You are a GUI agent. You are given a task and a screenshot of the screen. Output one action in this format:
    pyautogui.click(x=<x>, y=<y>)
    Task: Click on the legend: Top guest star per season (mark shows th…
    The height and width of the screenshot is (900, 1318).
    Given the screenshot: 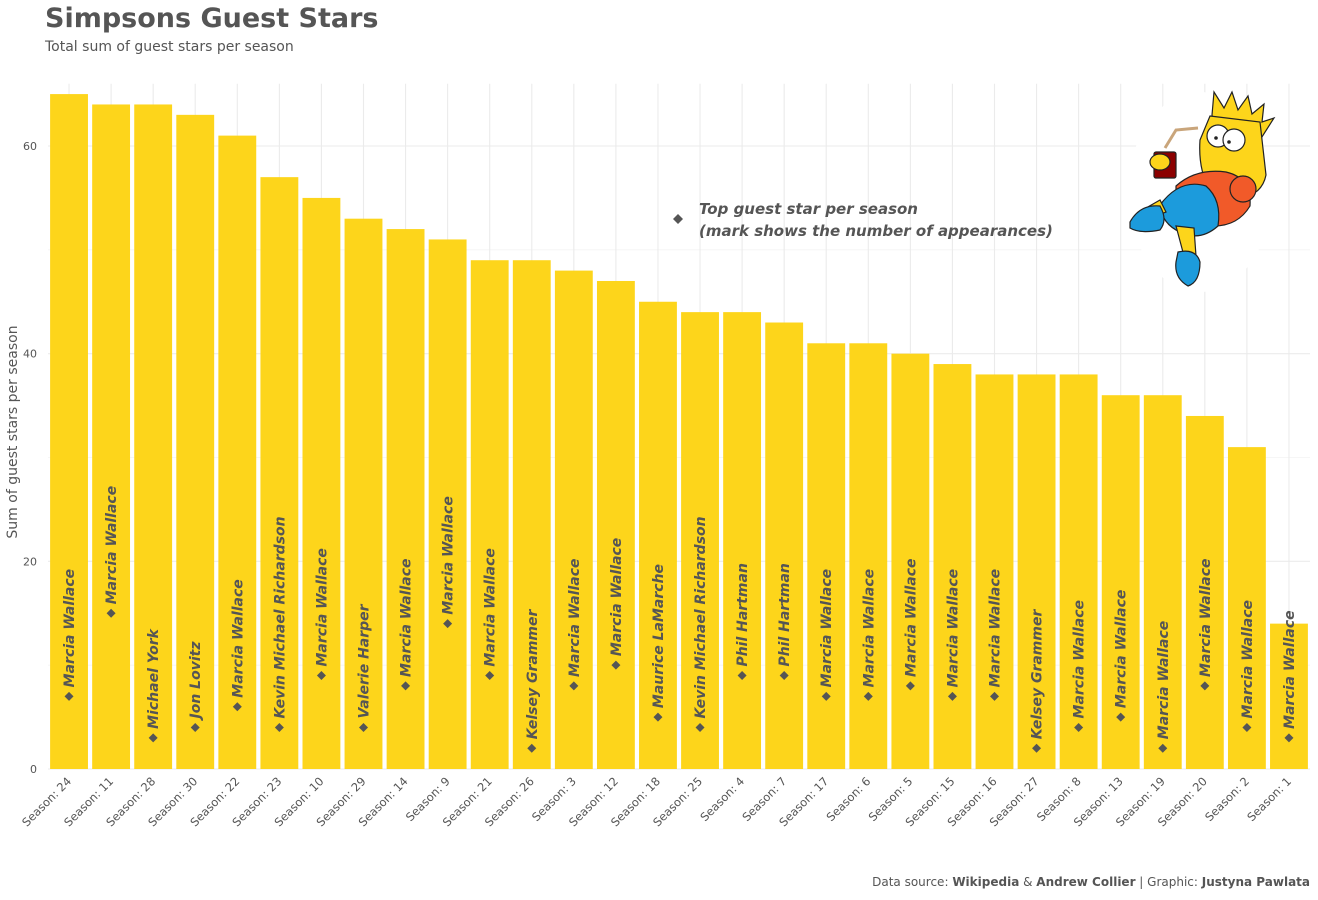 What is the action you would take?
    pyautogui.click(x=863, y=220)
    